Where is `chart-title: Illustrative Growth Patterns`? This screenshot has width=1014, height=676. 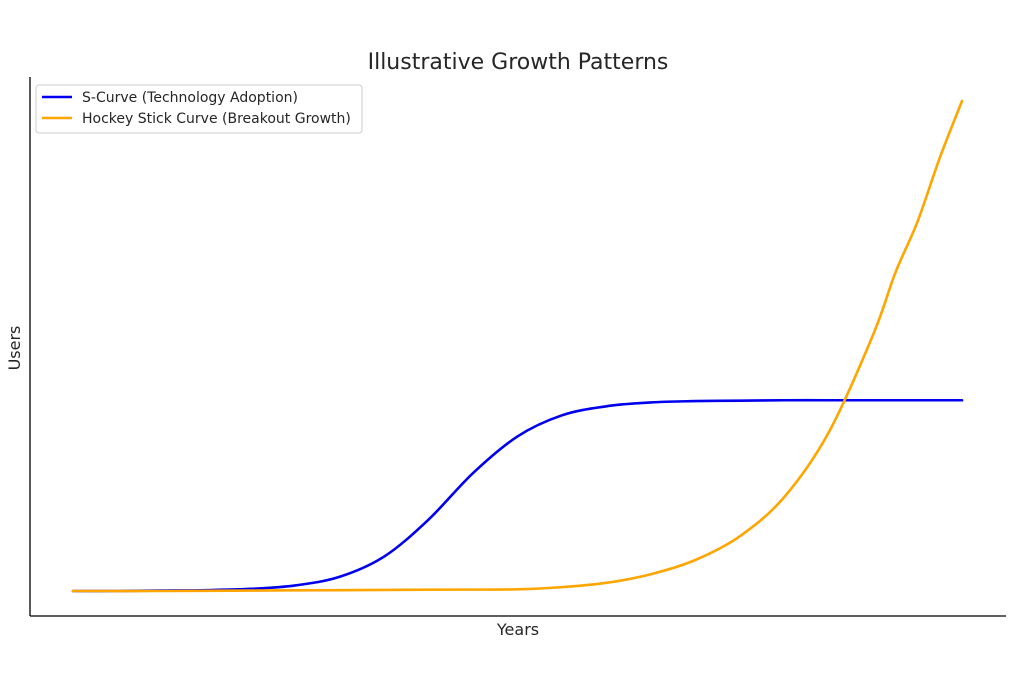
chart-title: Illustrative Growth Patterns is located at coordinates (518, 62).